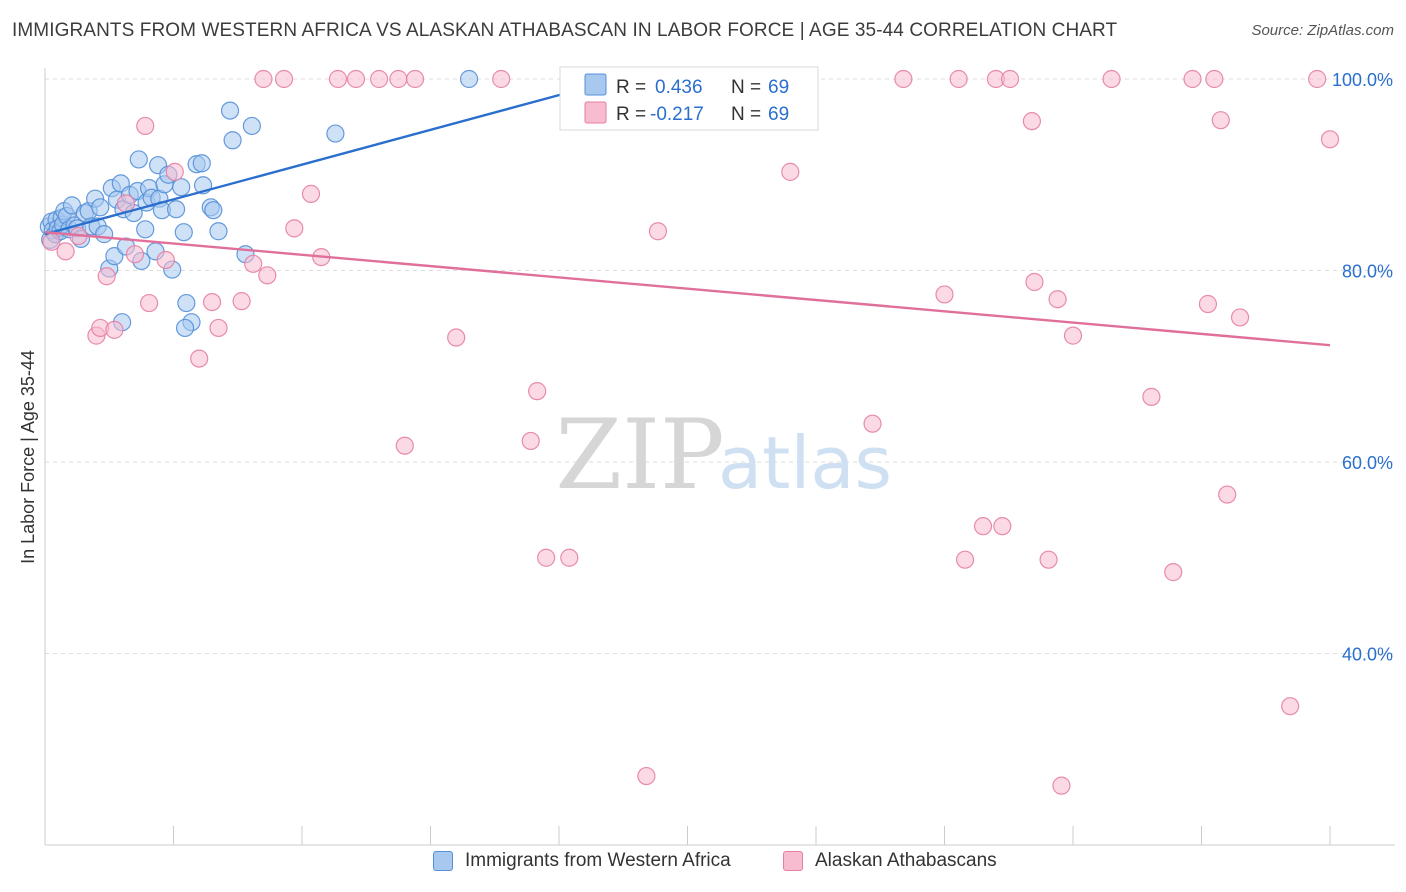  I want to click on y-tick-label: 80.0%, so click(1367, 272).